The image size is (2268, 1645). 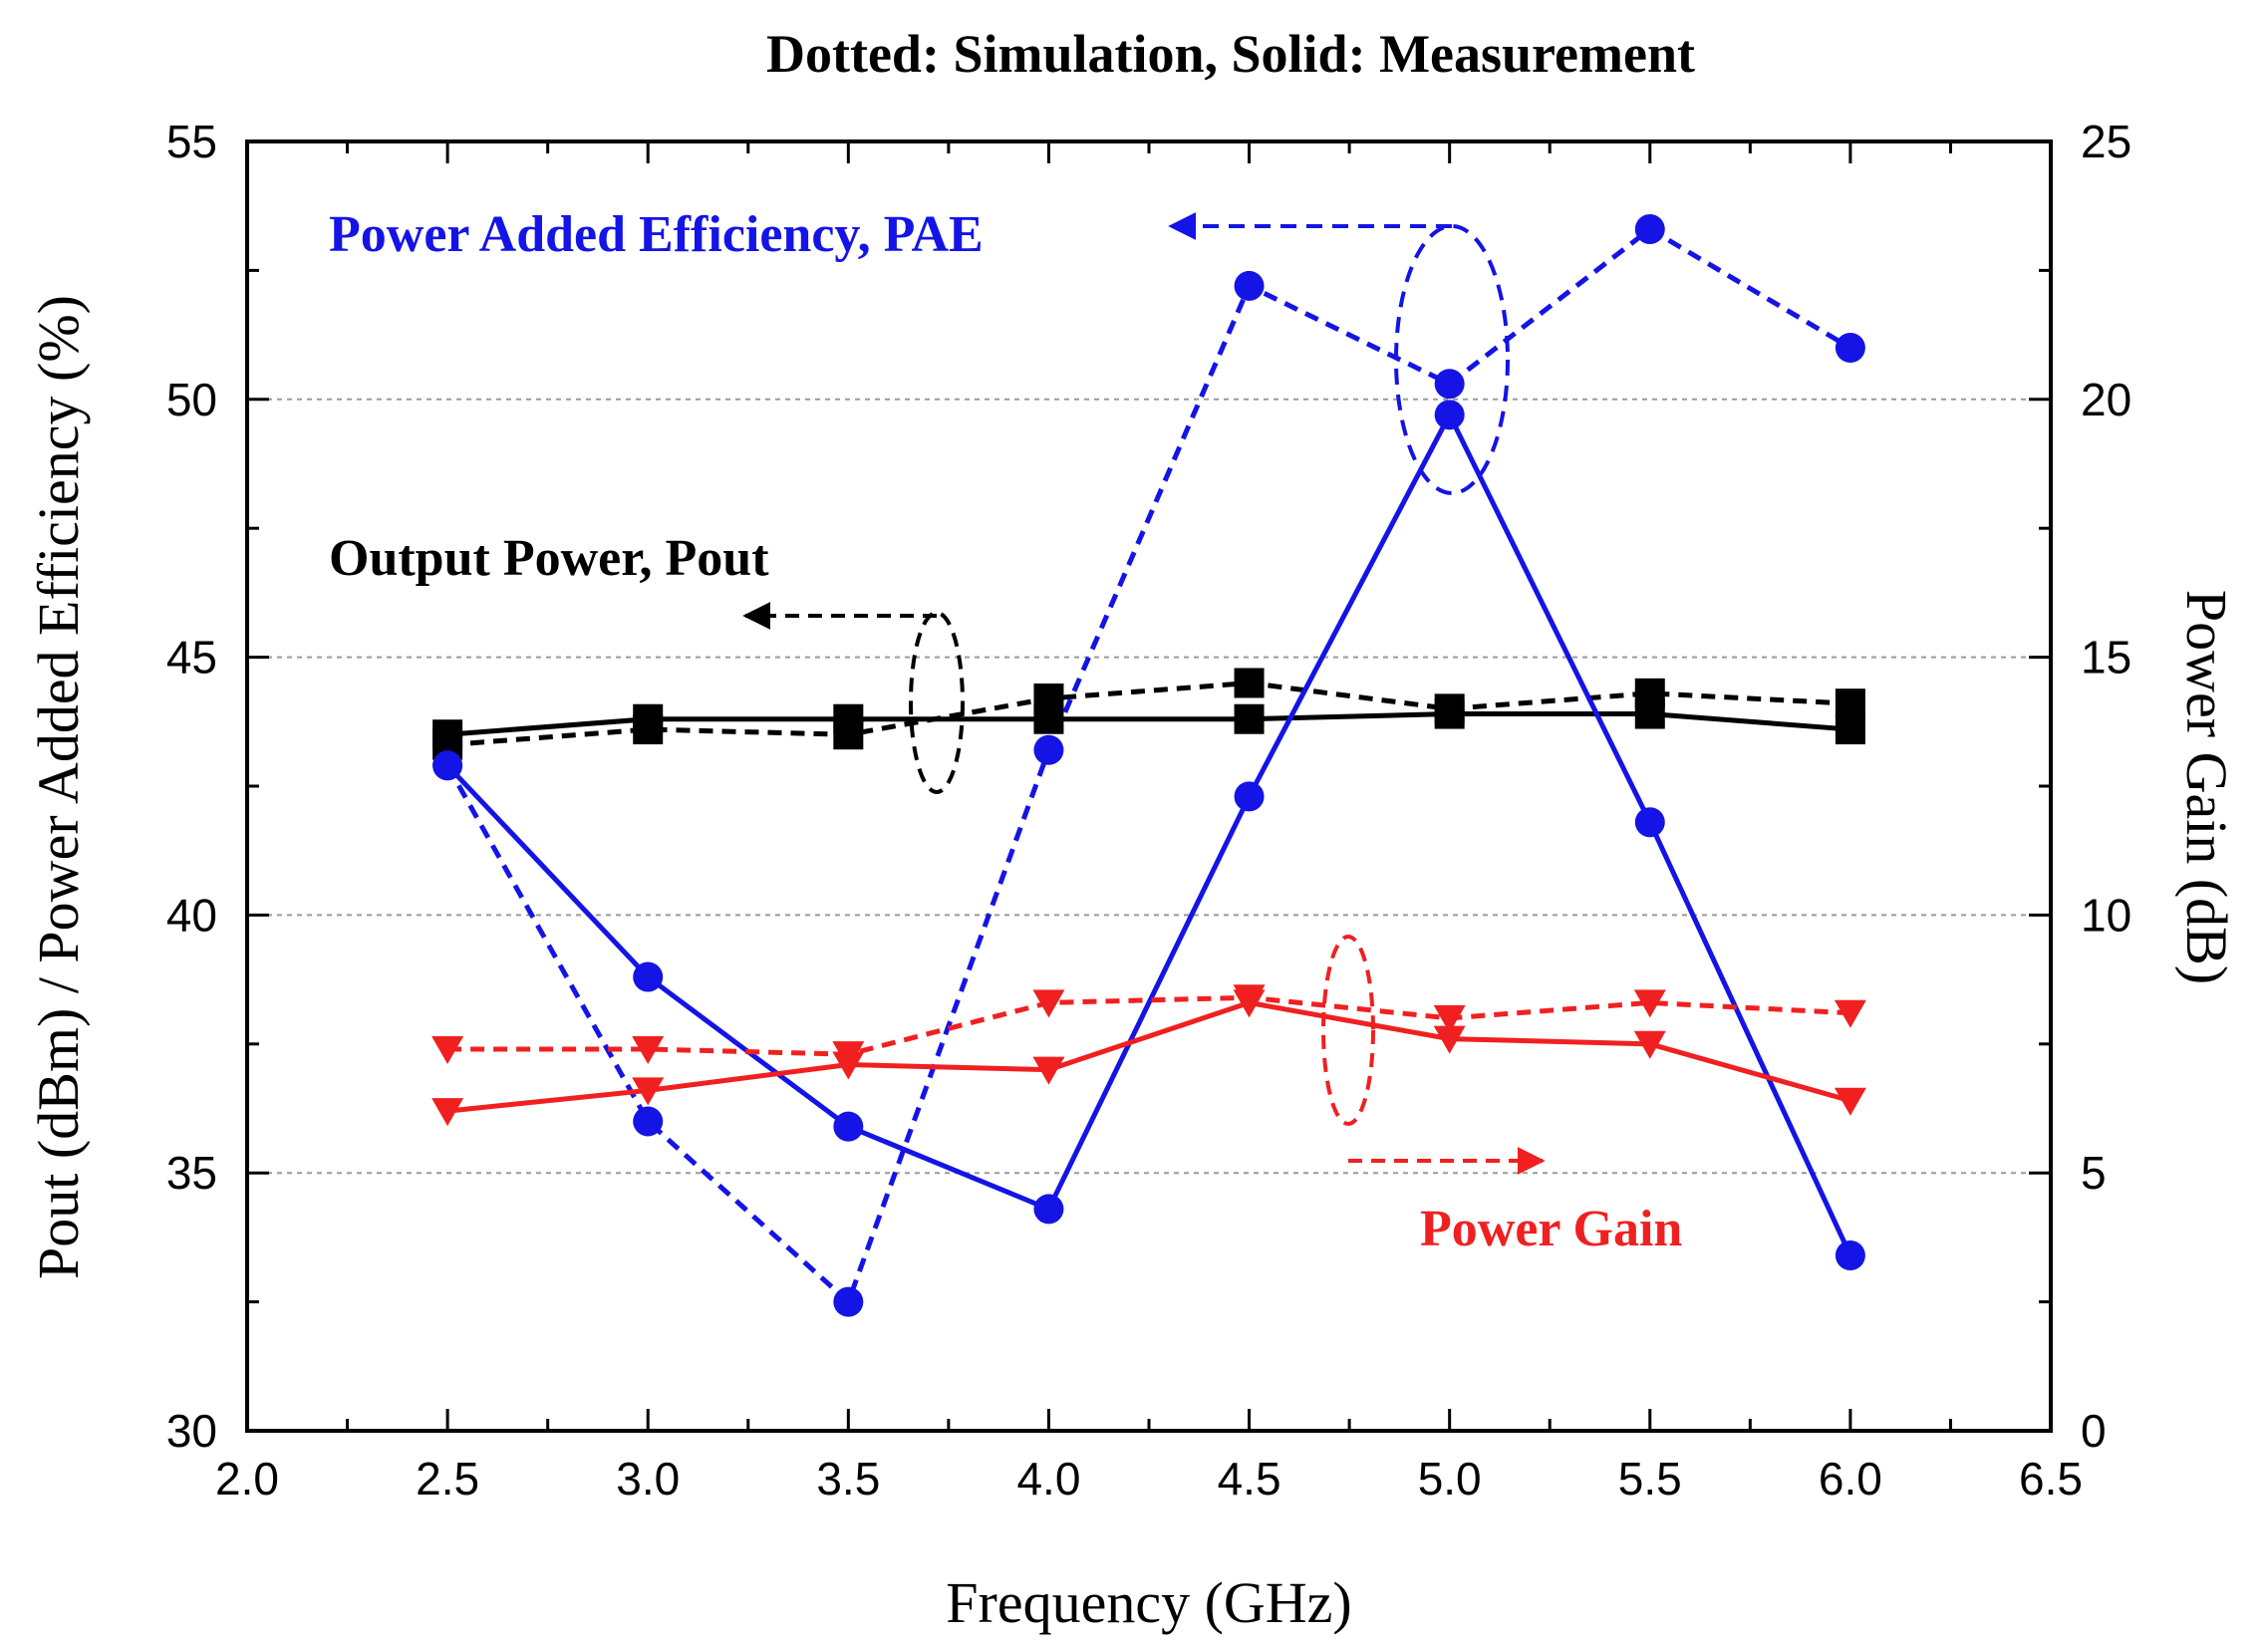 What do you see at coordinates (549, 559) in the screenshot?
I see `pout-annotation: Output Power, Pout` at bounding box center [549, 559].